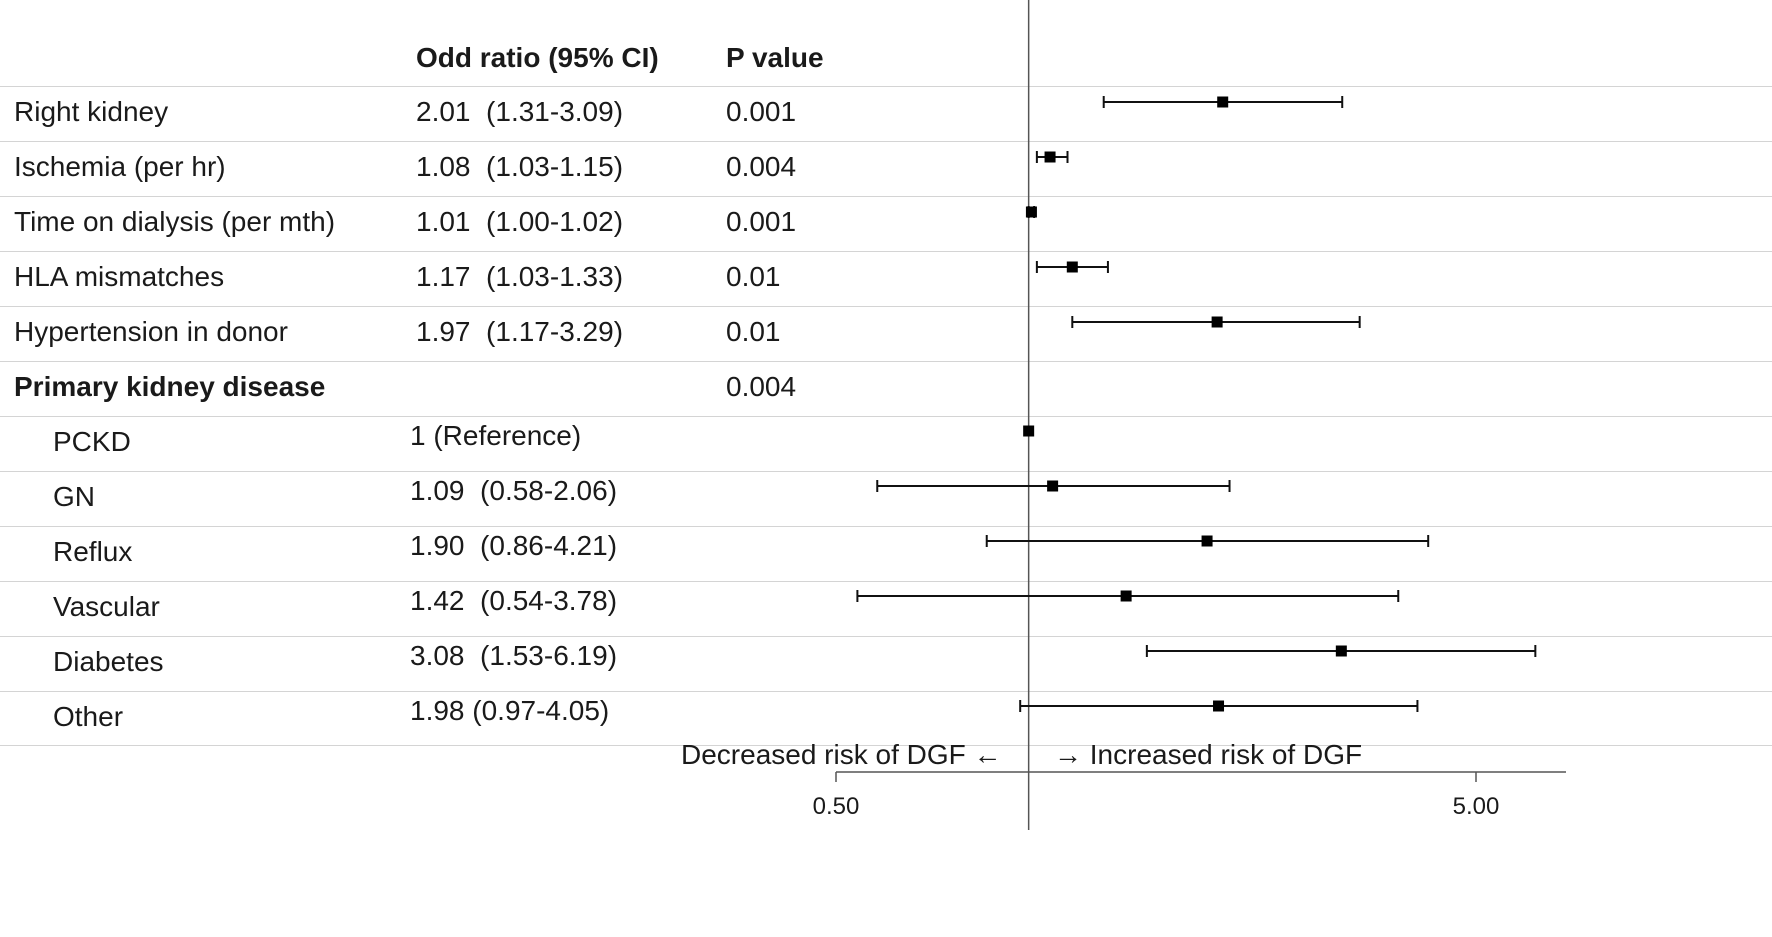  What do you see at coordinates (514, 600) in the screenshot?
I see `odds-ratio-value: 1.42 (0.54-3.78)` at bounding box center [514, 600].